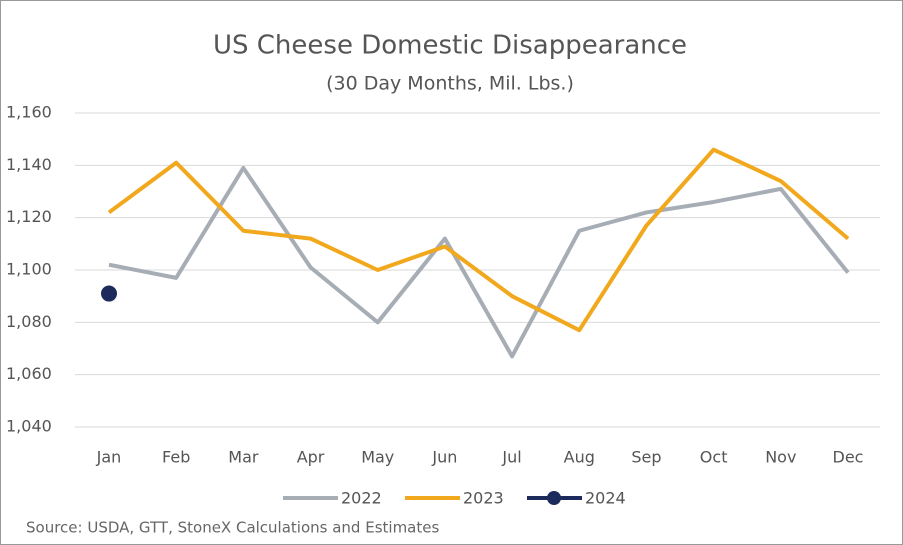  I want to click on x-tick-label: Jan, so click(109, 457).